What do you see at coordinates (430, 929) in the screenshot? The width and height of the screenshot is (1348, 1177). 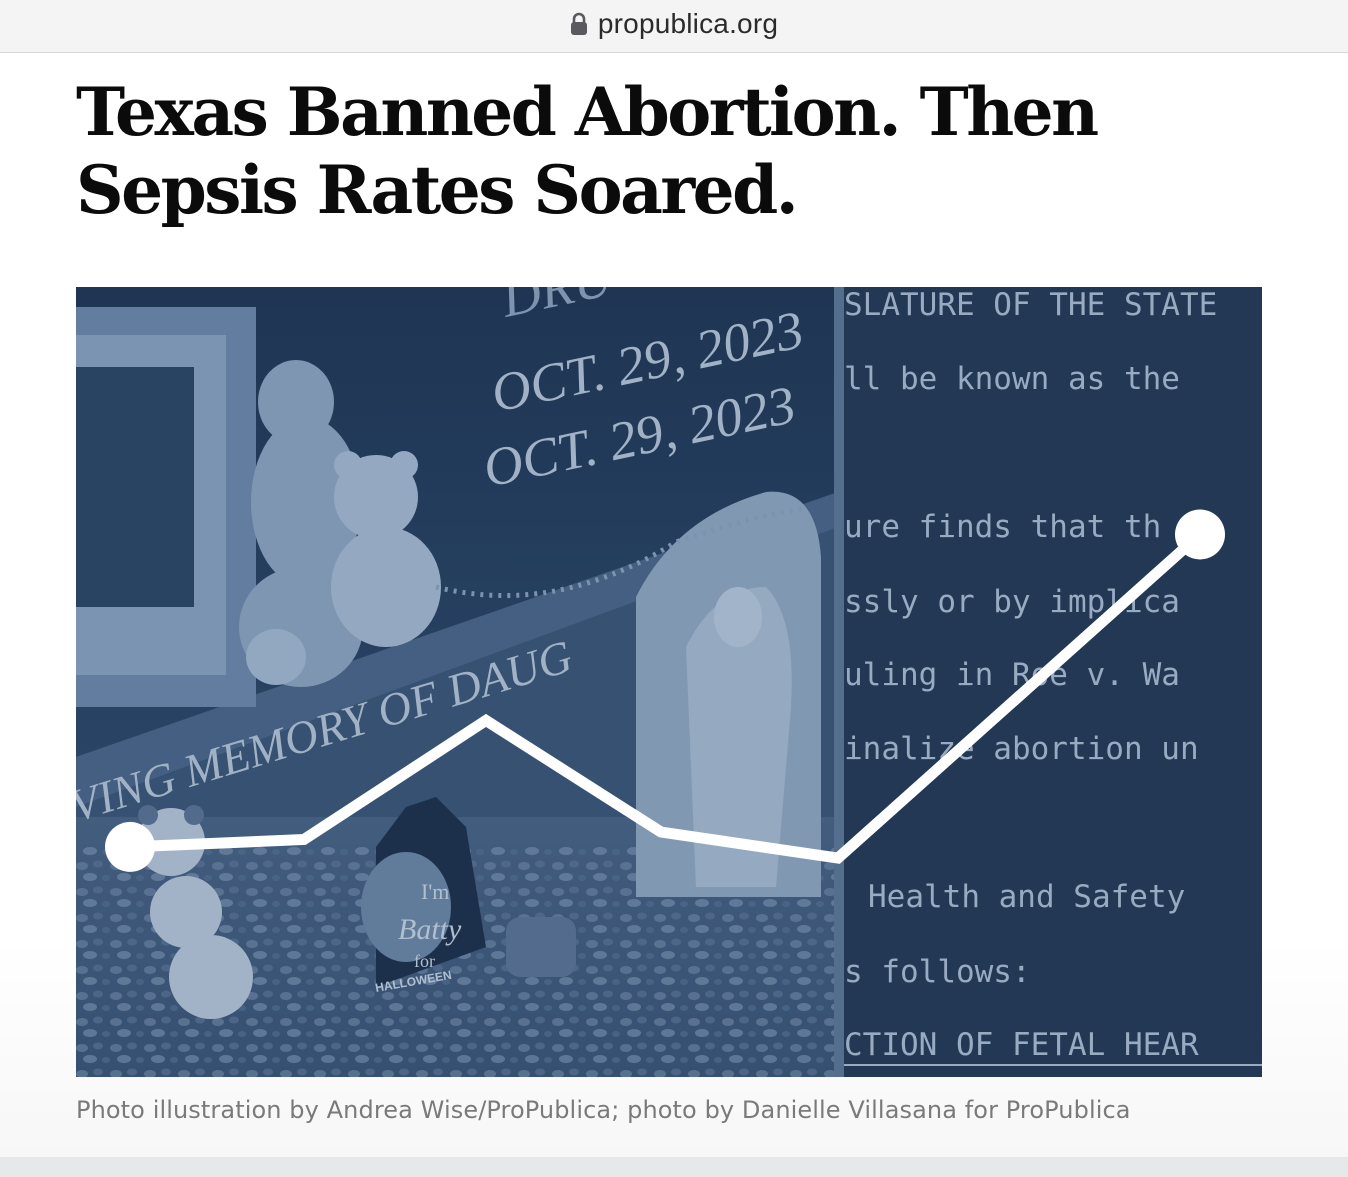 I see `sign-text-2: Batty` at bounding box center [430, 929].